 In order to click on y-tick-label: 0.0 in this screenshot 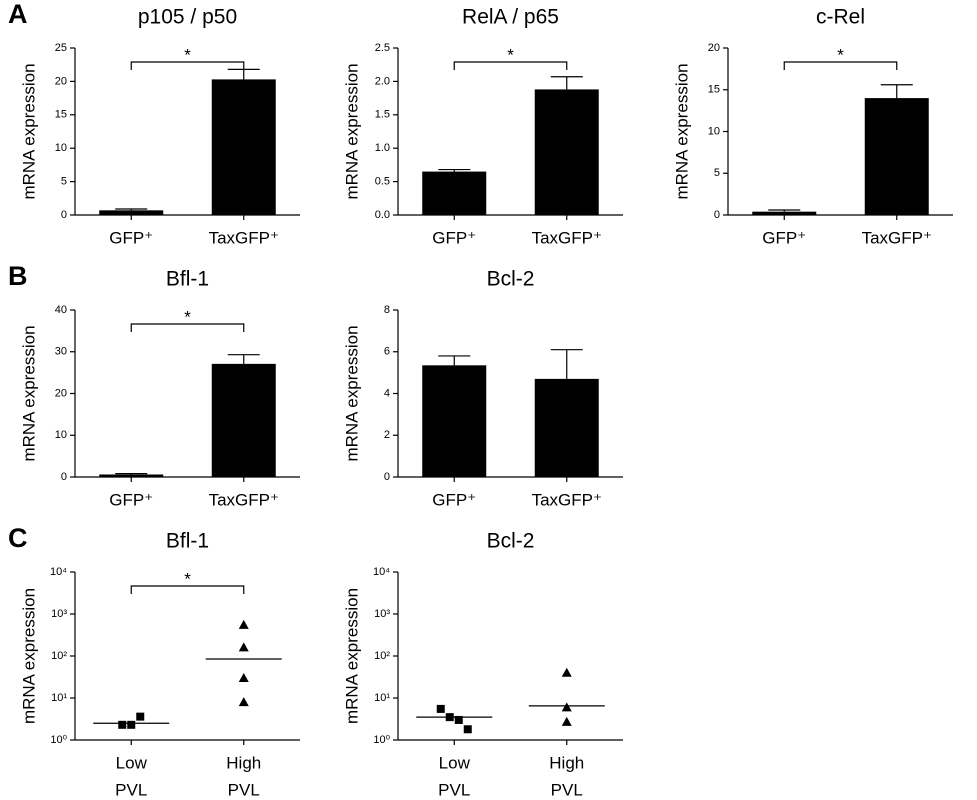, I will do `click(382, 215)`.